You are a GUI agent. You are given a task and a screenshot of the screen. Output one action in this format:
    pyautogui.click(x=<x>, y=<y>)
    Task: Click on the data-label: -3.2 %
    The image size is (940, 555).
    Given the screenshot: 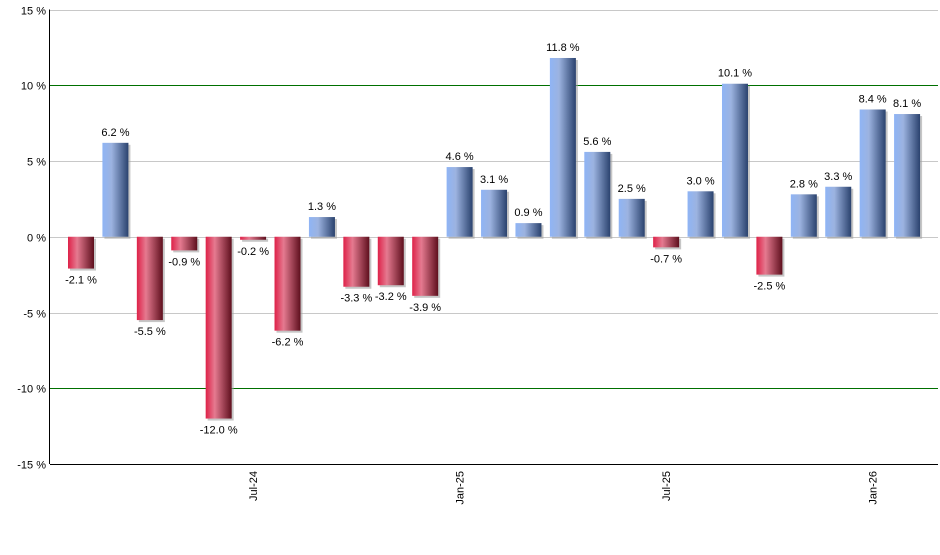 What is the action you would take?
    pyautogui.click(x=391, y=297)
    